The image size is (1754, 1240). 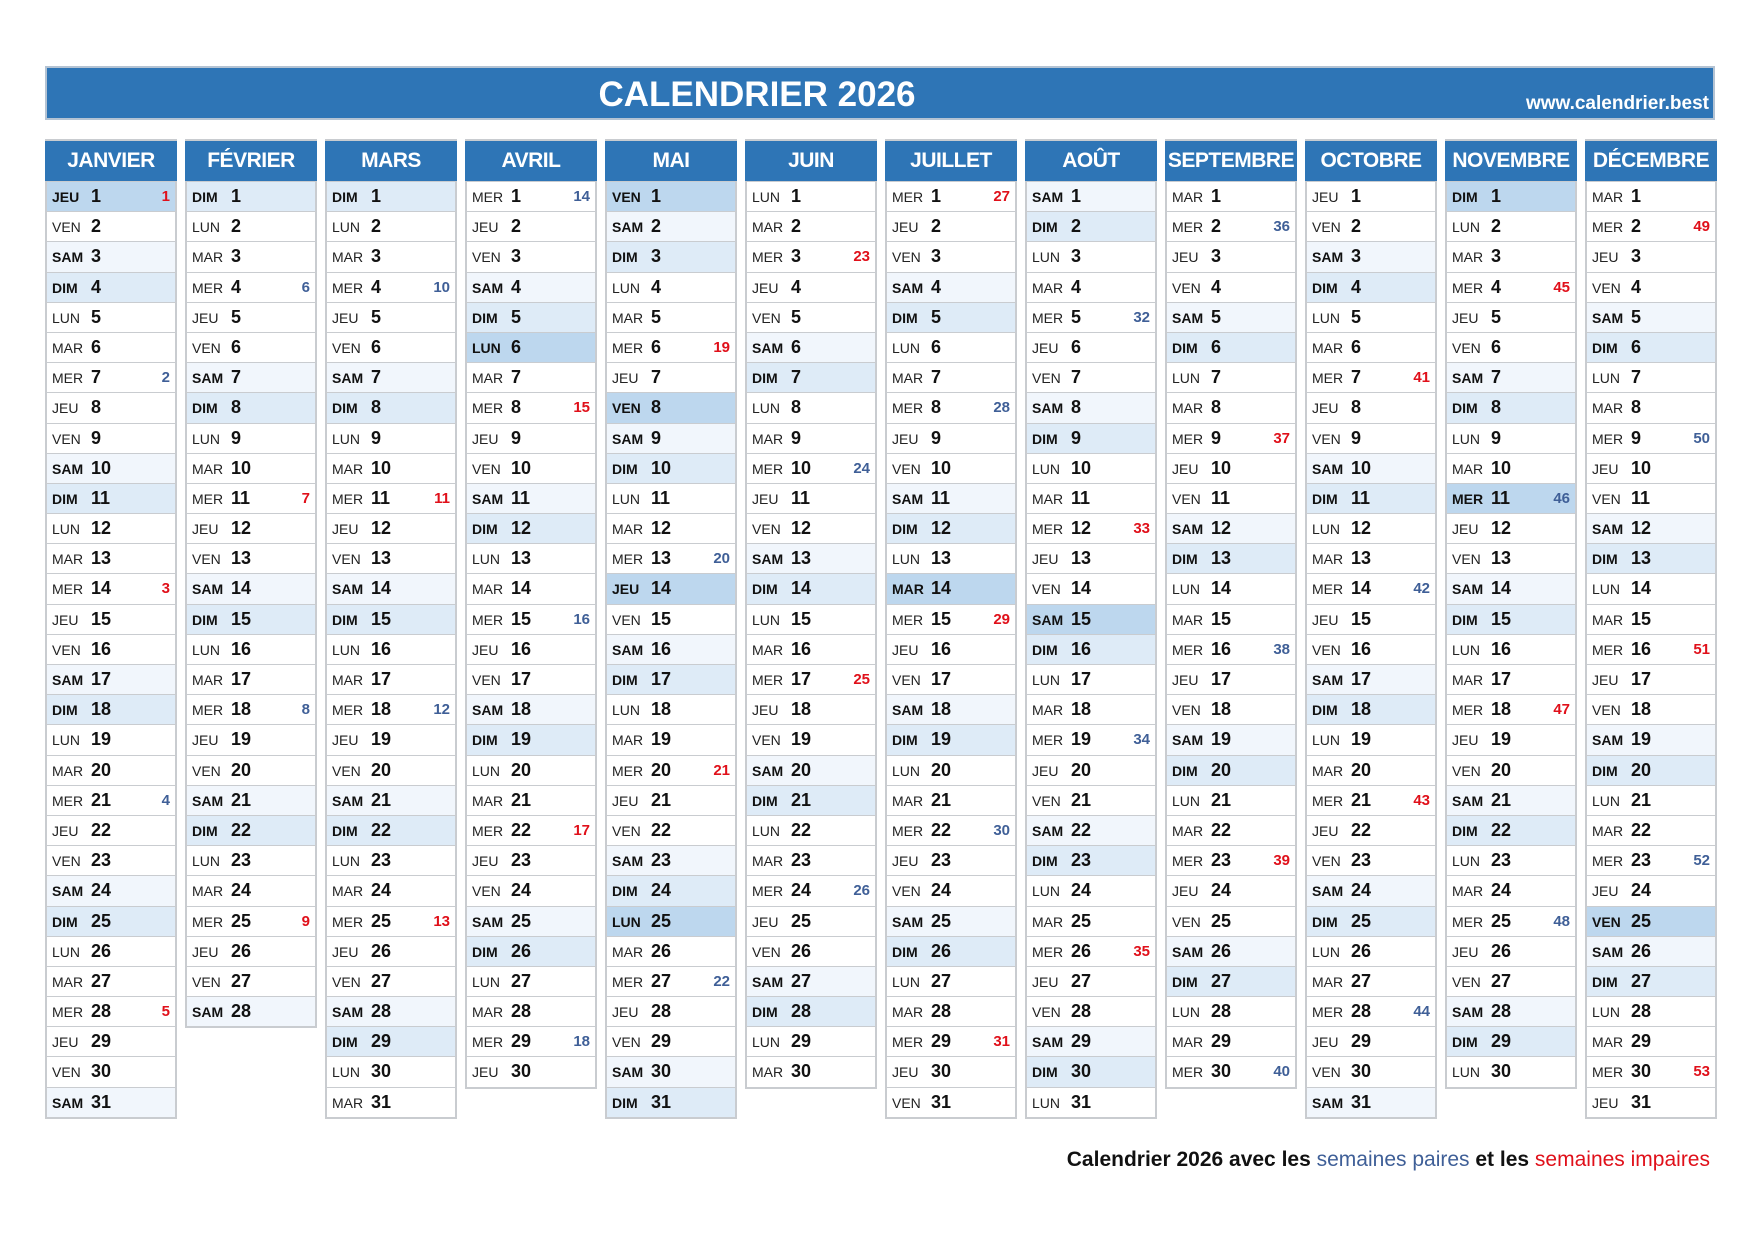 I want to click on day-row: DIM 27, so click(x=1651, y=981).